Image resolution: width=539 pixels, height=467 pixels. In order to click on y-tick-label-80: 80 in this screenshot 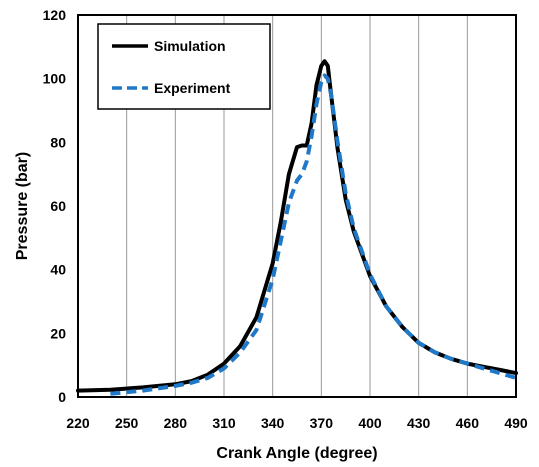, I will do `click(58, 142)`.